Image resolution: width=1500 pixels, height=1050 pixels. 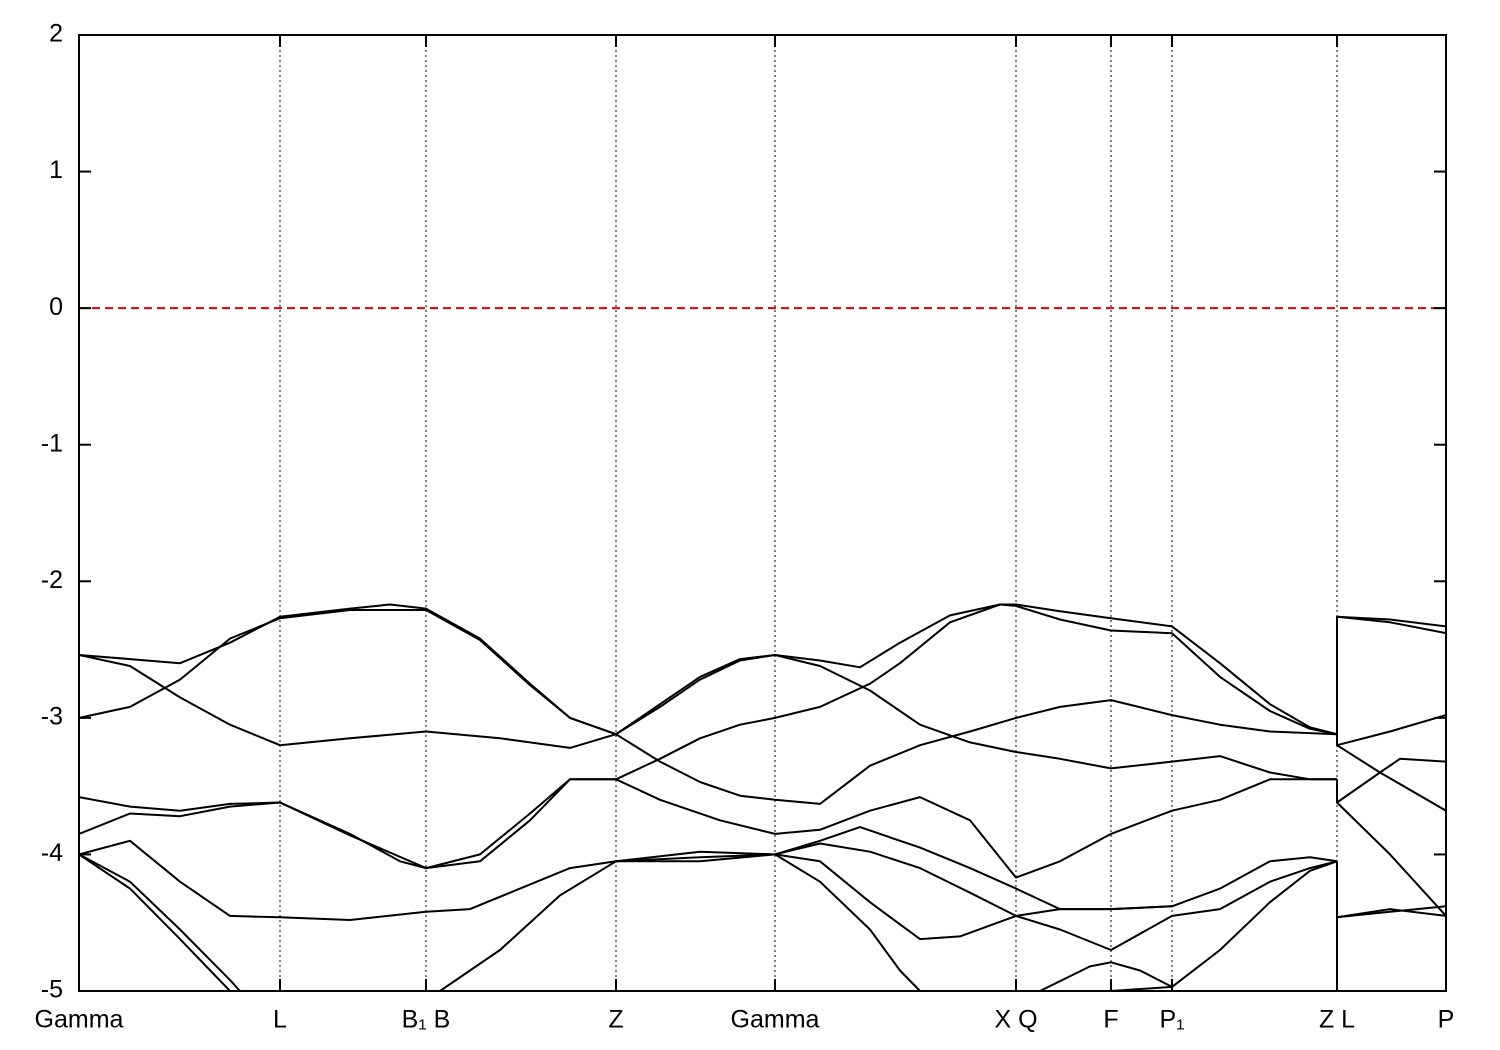 What do you see at coordinates (280, 1020) in the screenshot?
I see `x-tick-label: L` at bounding box center [280, 1020].